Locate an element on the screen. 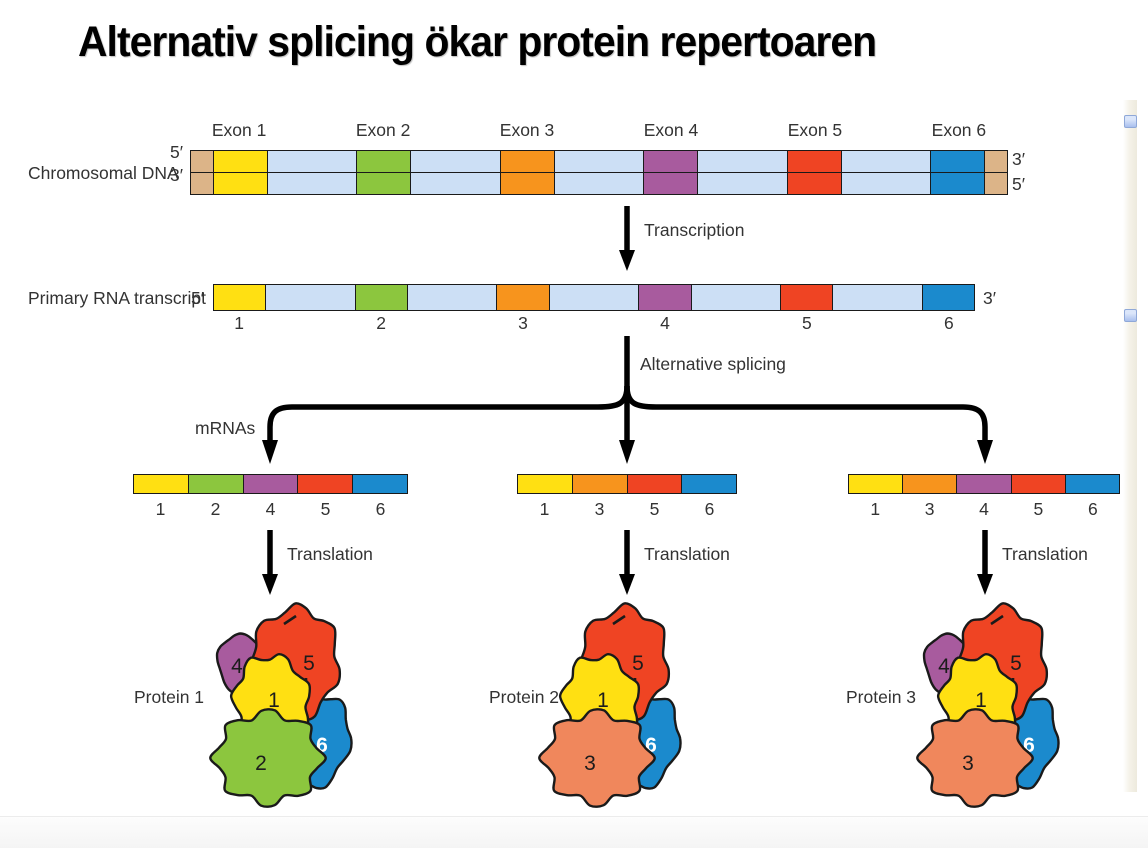 The height and width of the screenshot is (848, 1148). protein-blobs: 6 51 3 is located at coordinates (610, 705).